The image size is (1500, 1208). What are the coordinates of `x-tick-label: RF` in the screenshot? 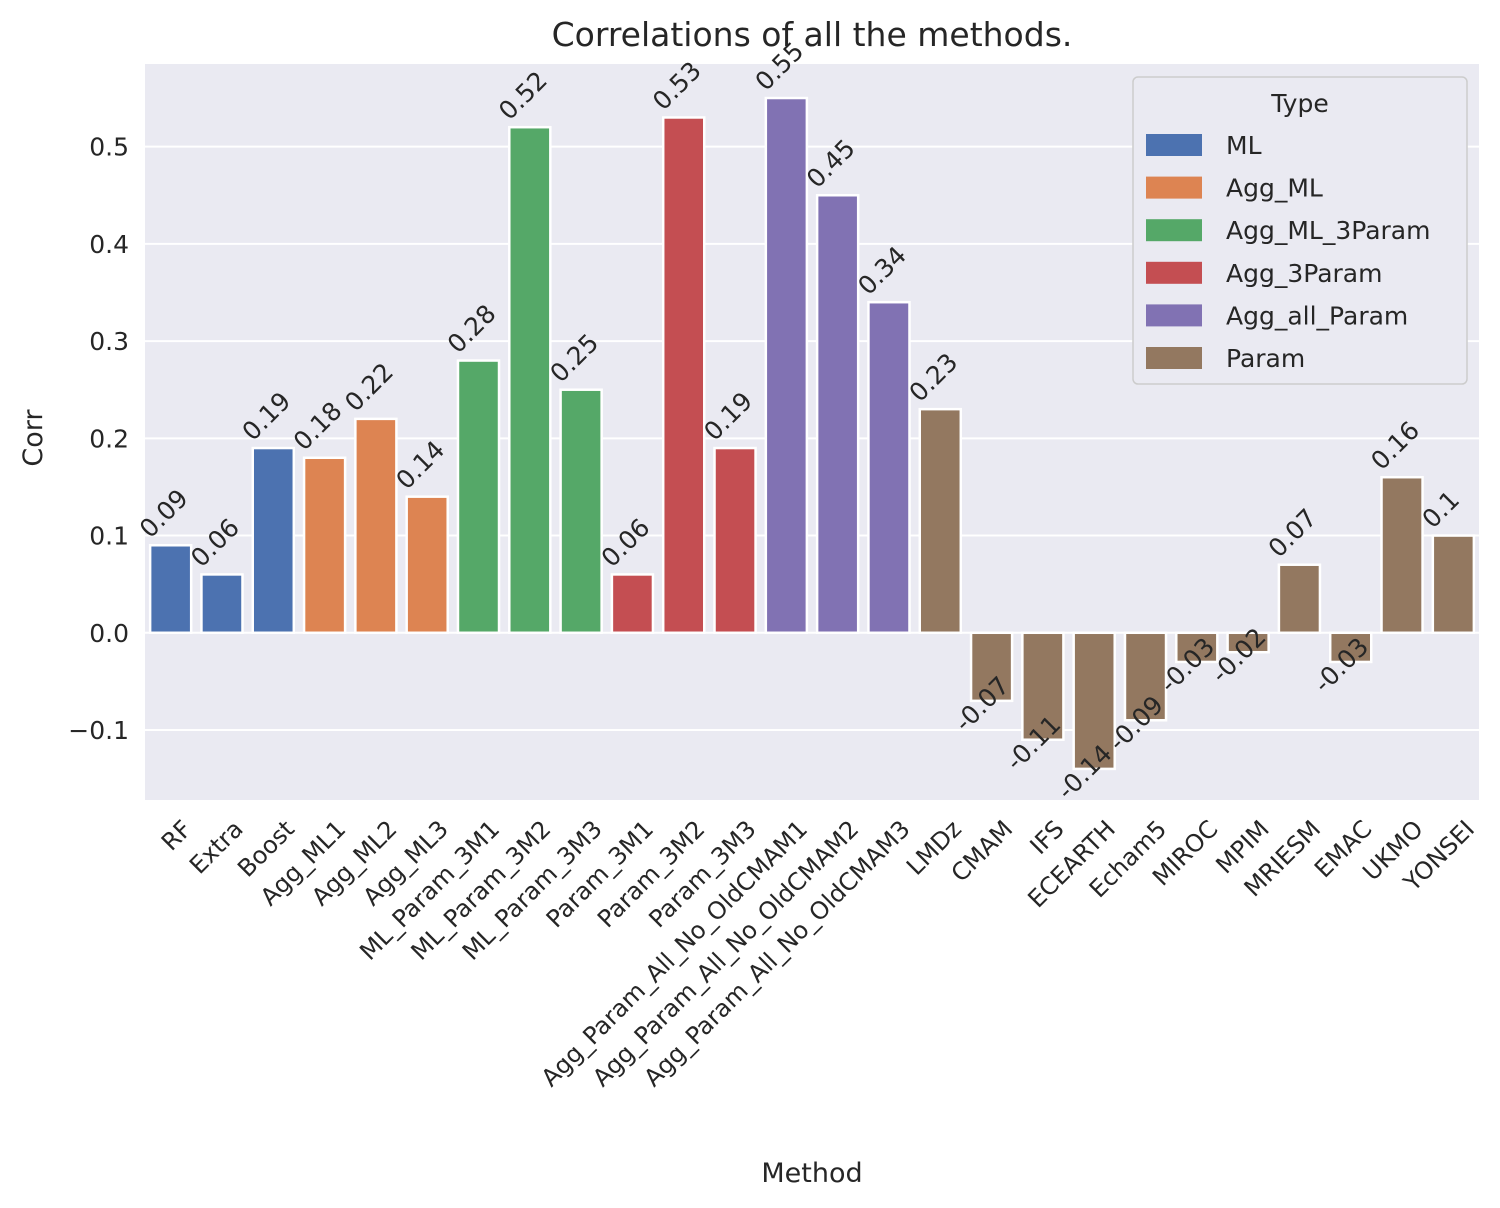 It's located at (176, 835).